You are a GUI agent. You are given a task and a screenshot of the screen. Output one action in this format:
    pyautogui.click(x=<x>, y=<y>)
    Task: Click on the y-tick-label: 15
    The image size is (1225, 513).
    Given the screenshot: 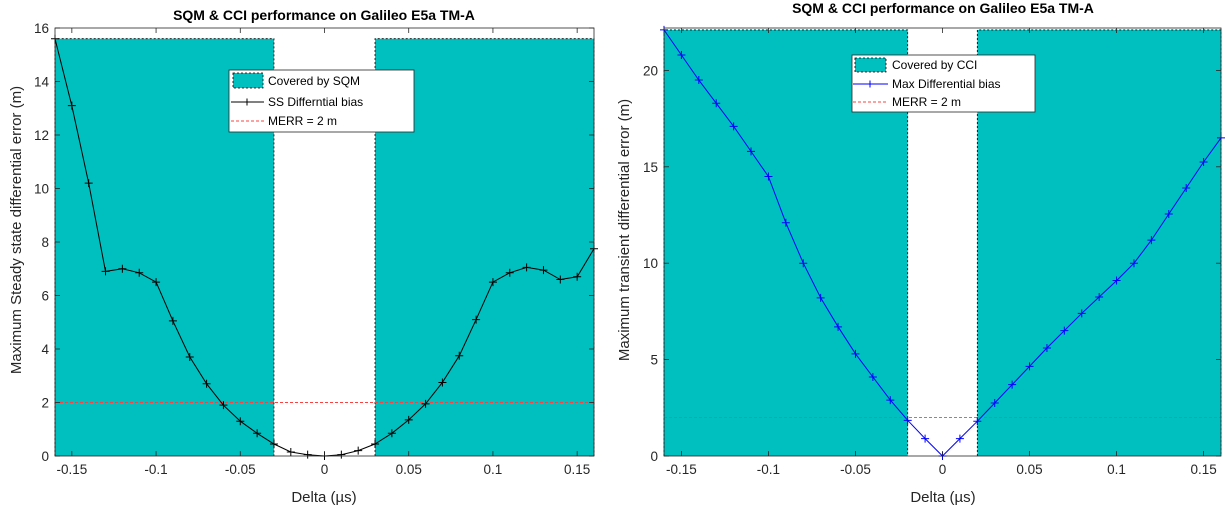 What is the action you would take?
    pyautogui.click(x=650, y=167)
    